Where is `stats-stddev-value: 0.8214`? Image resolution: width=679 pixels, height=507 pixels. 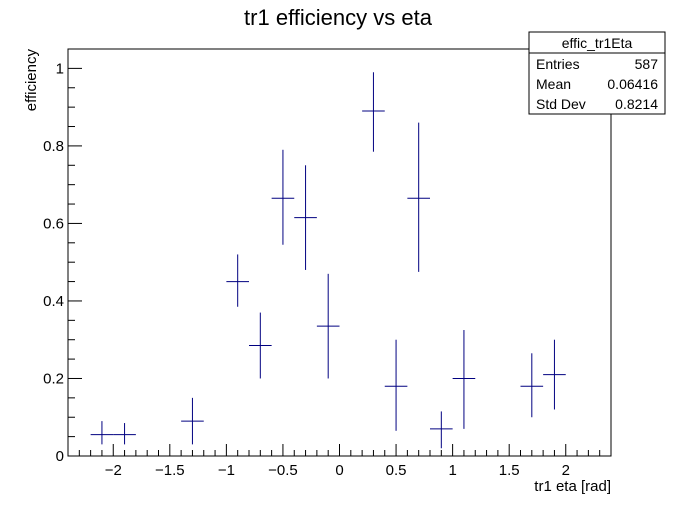 stats-stddev-value: 0.8214 is located at coordinates (636, 104).